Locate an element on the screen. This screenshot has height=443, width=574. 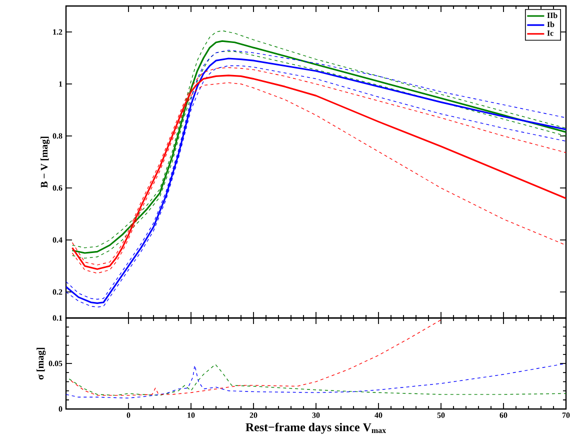
y-axis-title: B − V [mag] is located at coordinates (45, 162).